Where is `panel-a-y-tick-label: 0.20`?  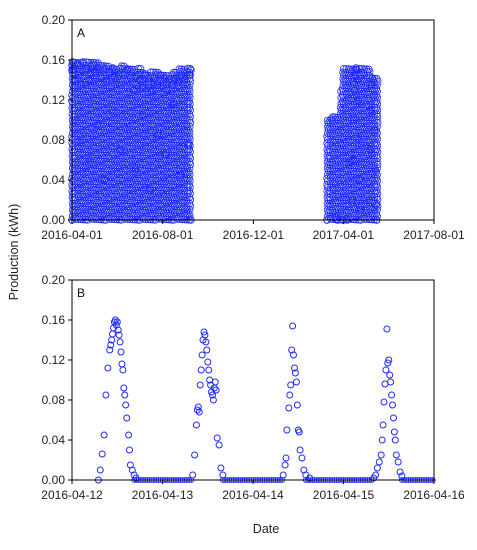 panel-a-y-tick-label: 0.20 is located at coordinates (54, 20).